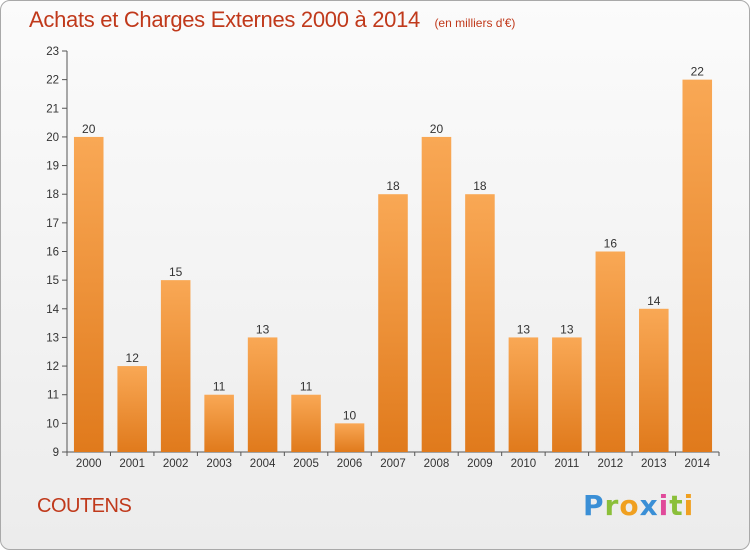 This screenshot has height=550, width=750. I want to click on x-tick-label: 2012, so click(611, 464).